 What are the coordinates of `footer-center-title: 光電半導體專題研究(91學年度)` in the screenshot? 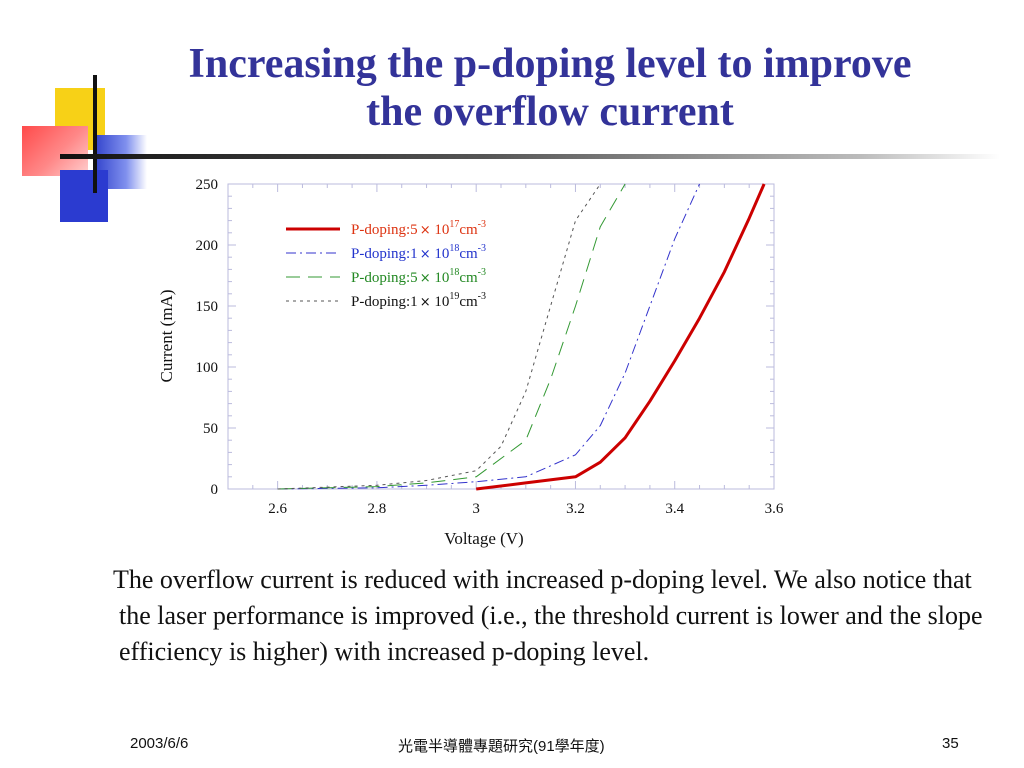 It's located at (501, 746).